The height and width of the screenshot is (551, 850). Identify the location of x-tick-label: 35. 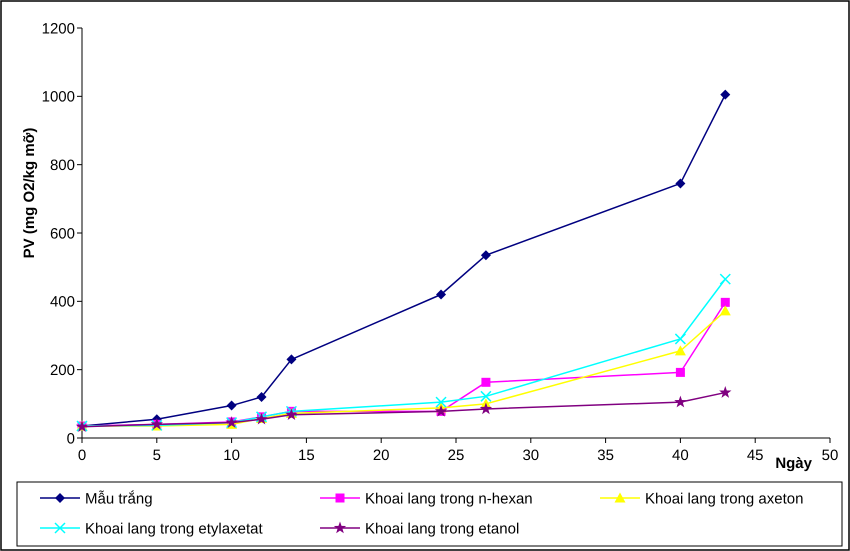
(605, 455).